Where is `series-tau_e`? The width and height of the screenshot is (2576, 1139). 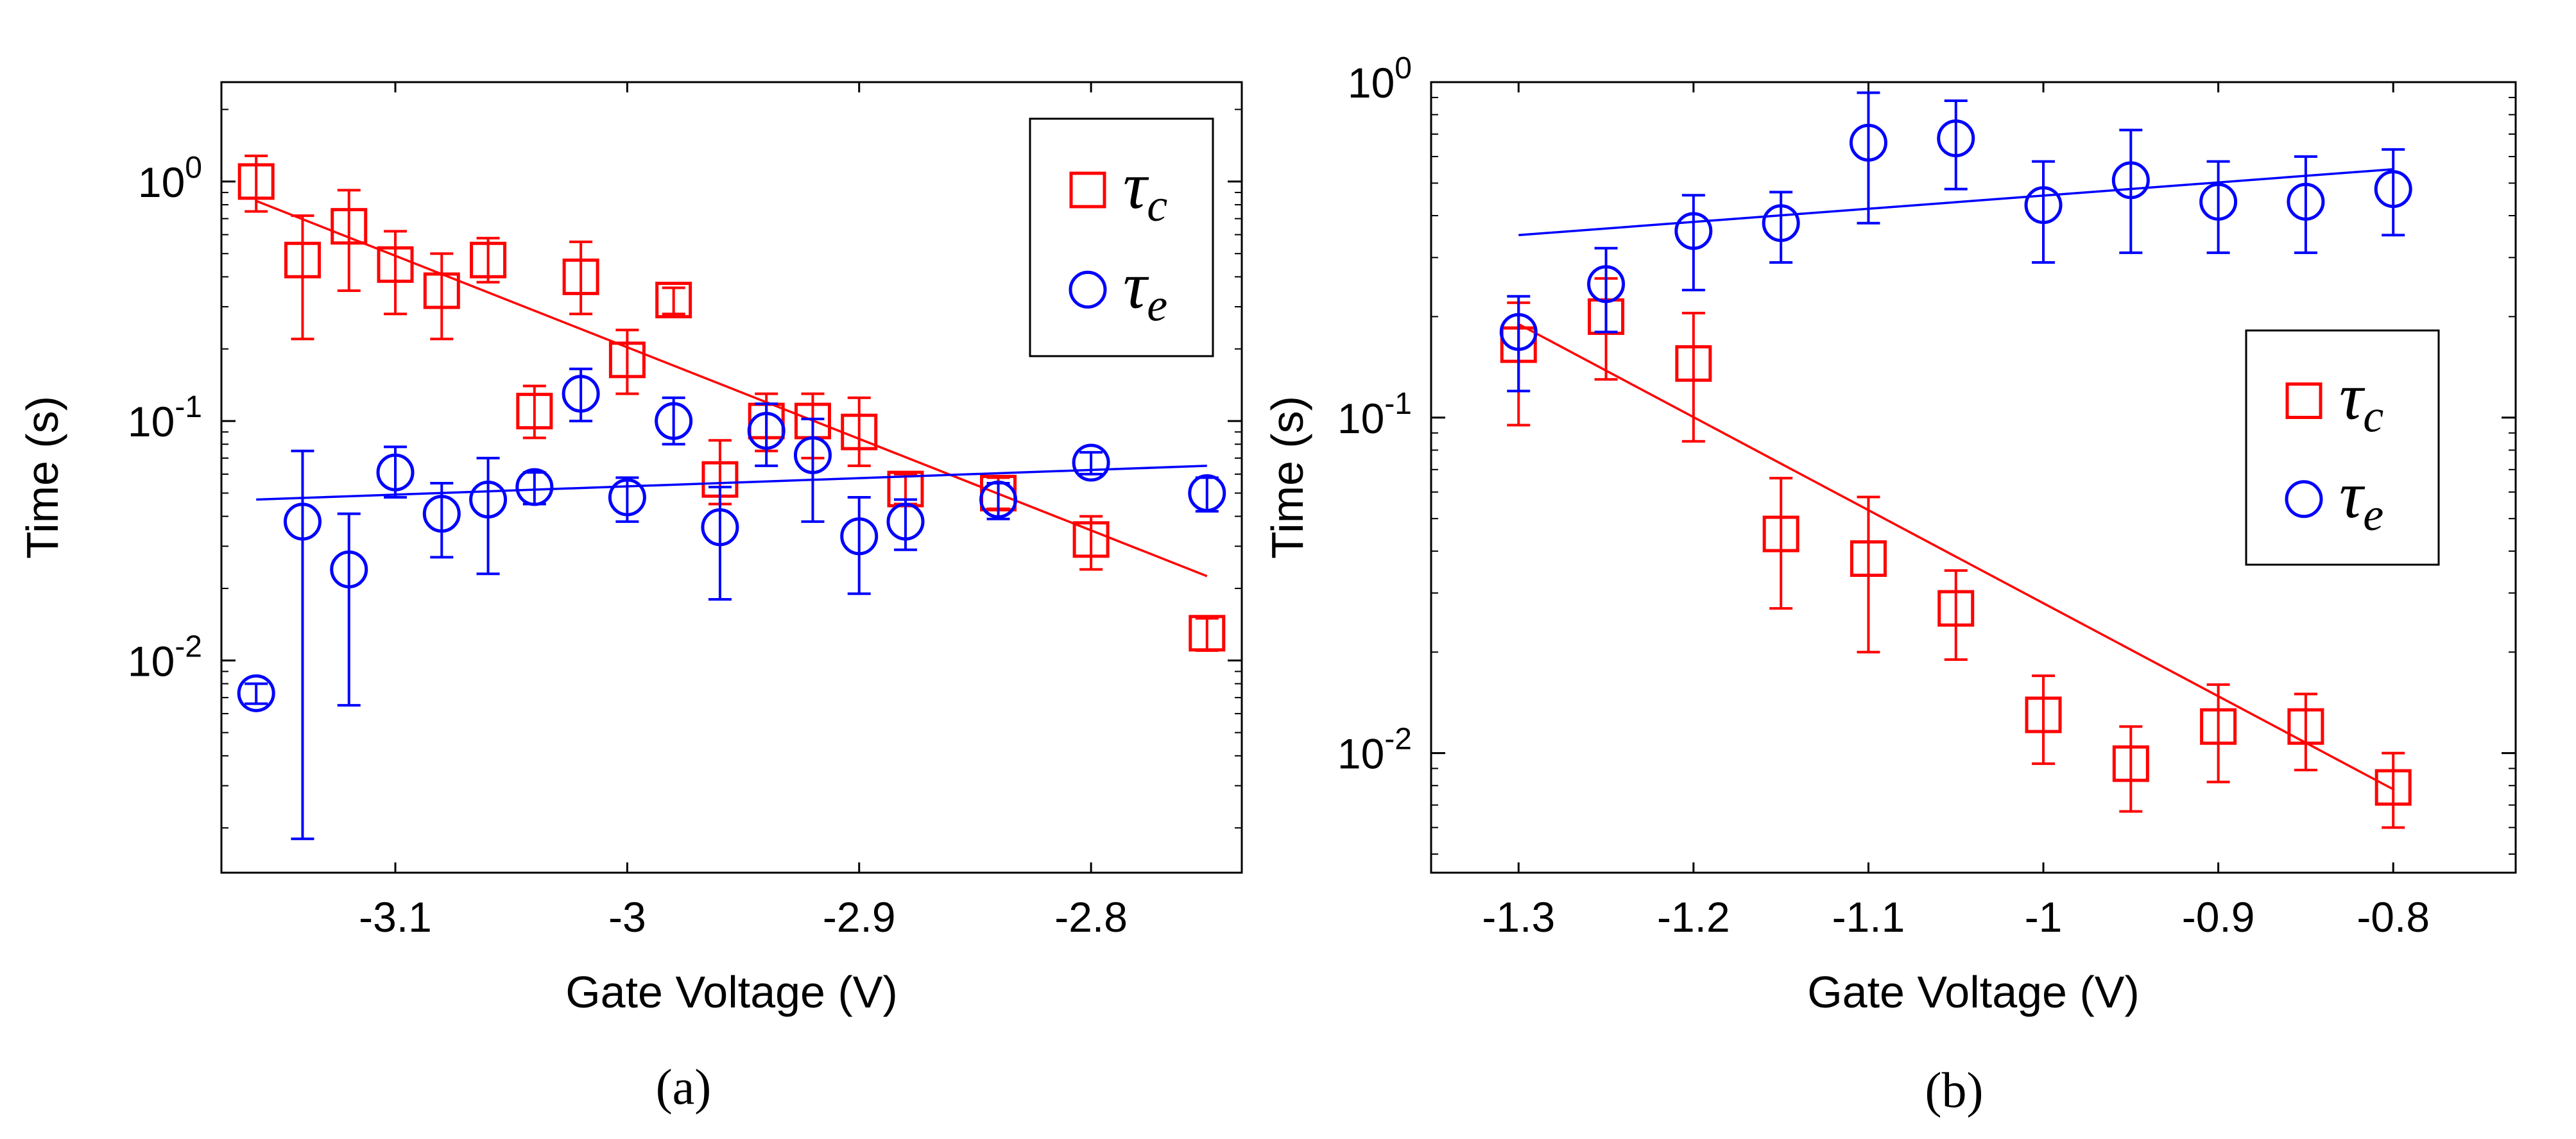 series-tau_e is located at coordinates (1955, 242).